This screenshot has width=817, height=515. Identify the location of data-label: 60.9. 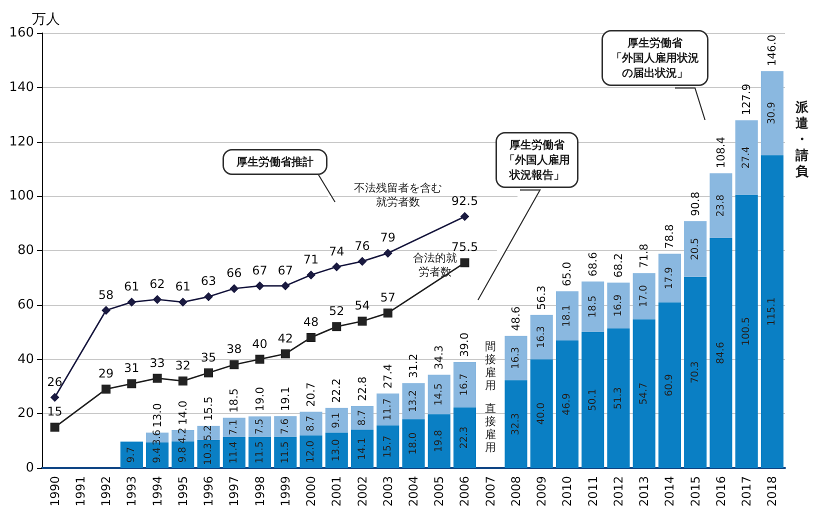
(670, 385).